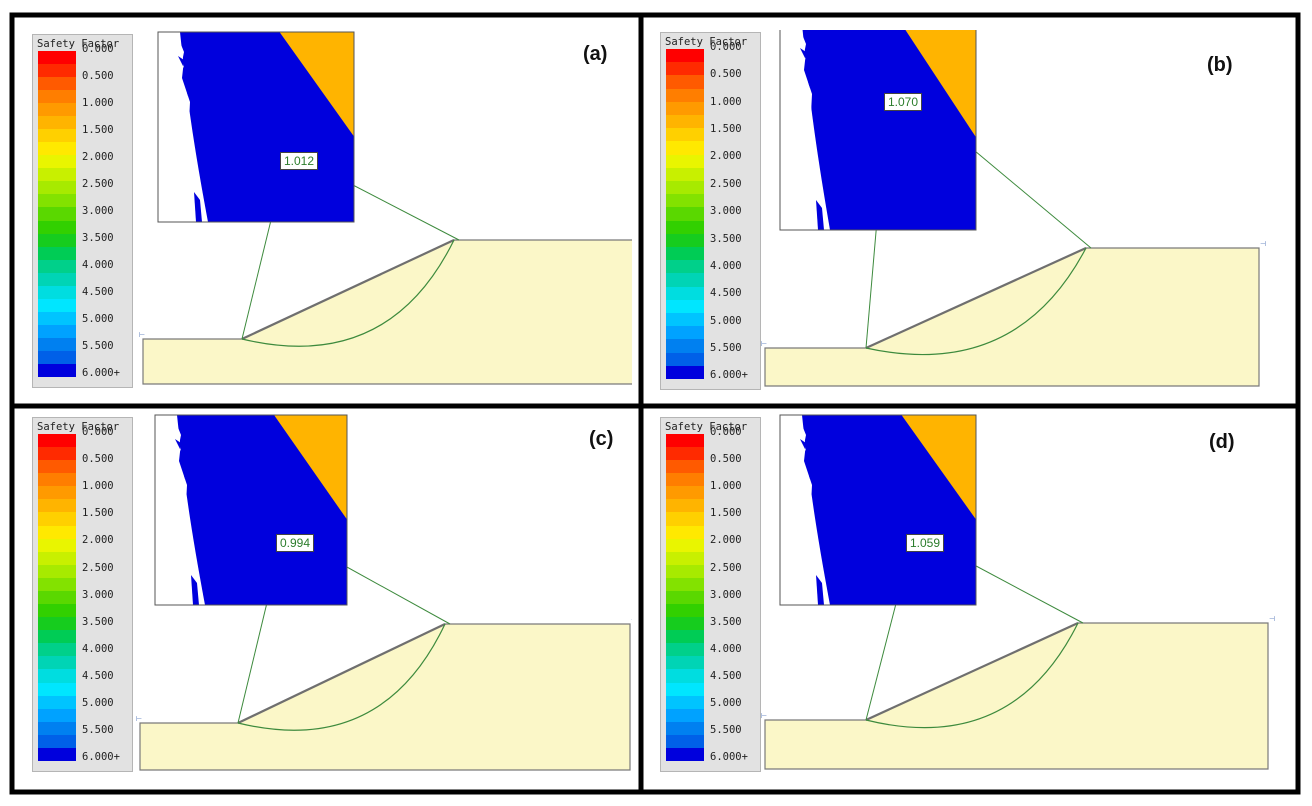 This screenshot has width=1312, height=806. I want to click on panel-label: (b), so click(1220, 65).